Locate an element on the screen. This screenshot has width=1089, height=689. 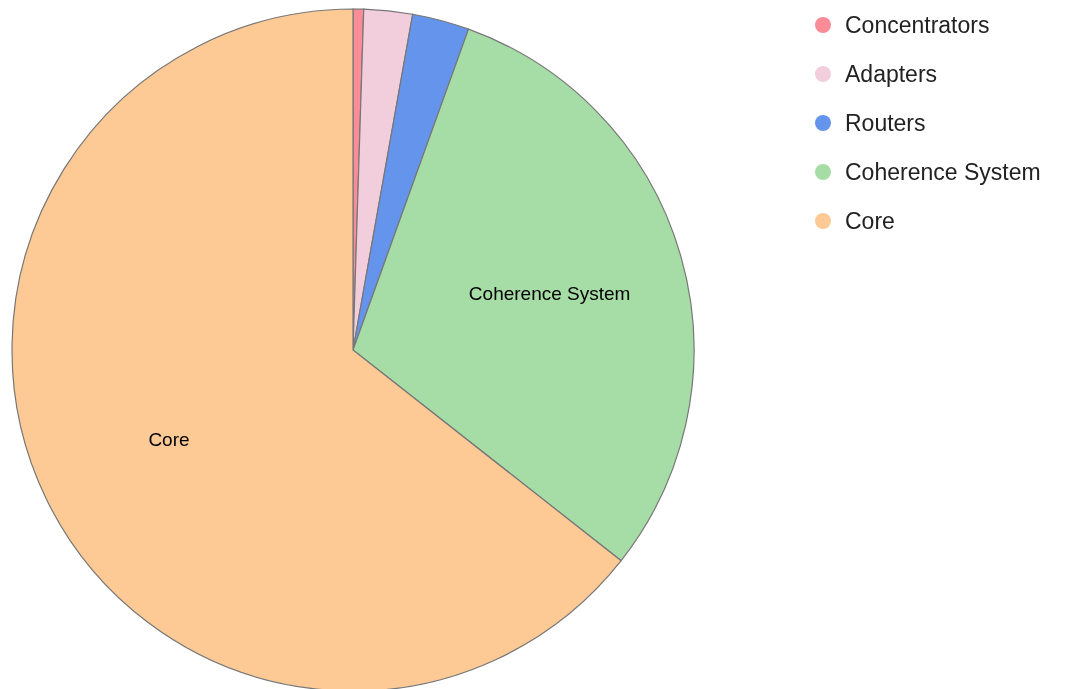
legend-label: Concentrators is located at coordinates (917, 25).